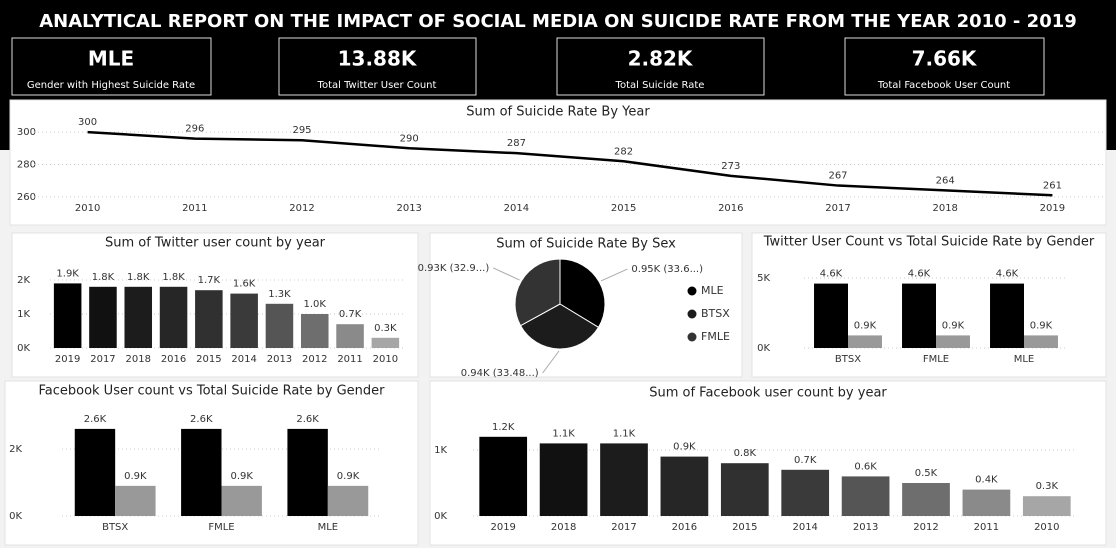 Image resolution: width=1116 pixels, height=548 pixels. What do you see at coordinates (378, 59) in the screenshot?
I see `card-value: 13.88K` at bounding box center [378, 59].